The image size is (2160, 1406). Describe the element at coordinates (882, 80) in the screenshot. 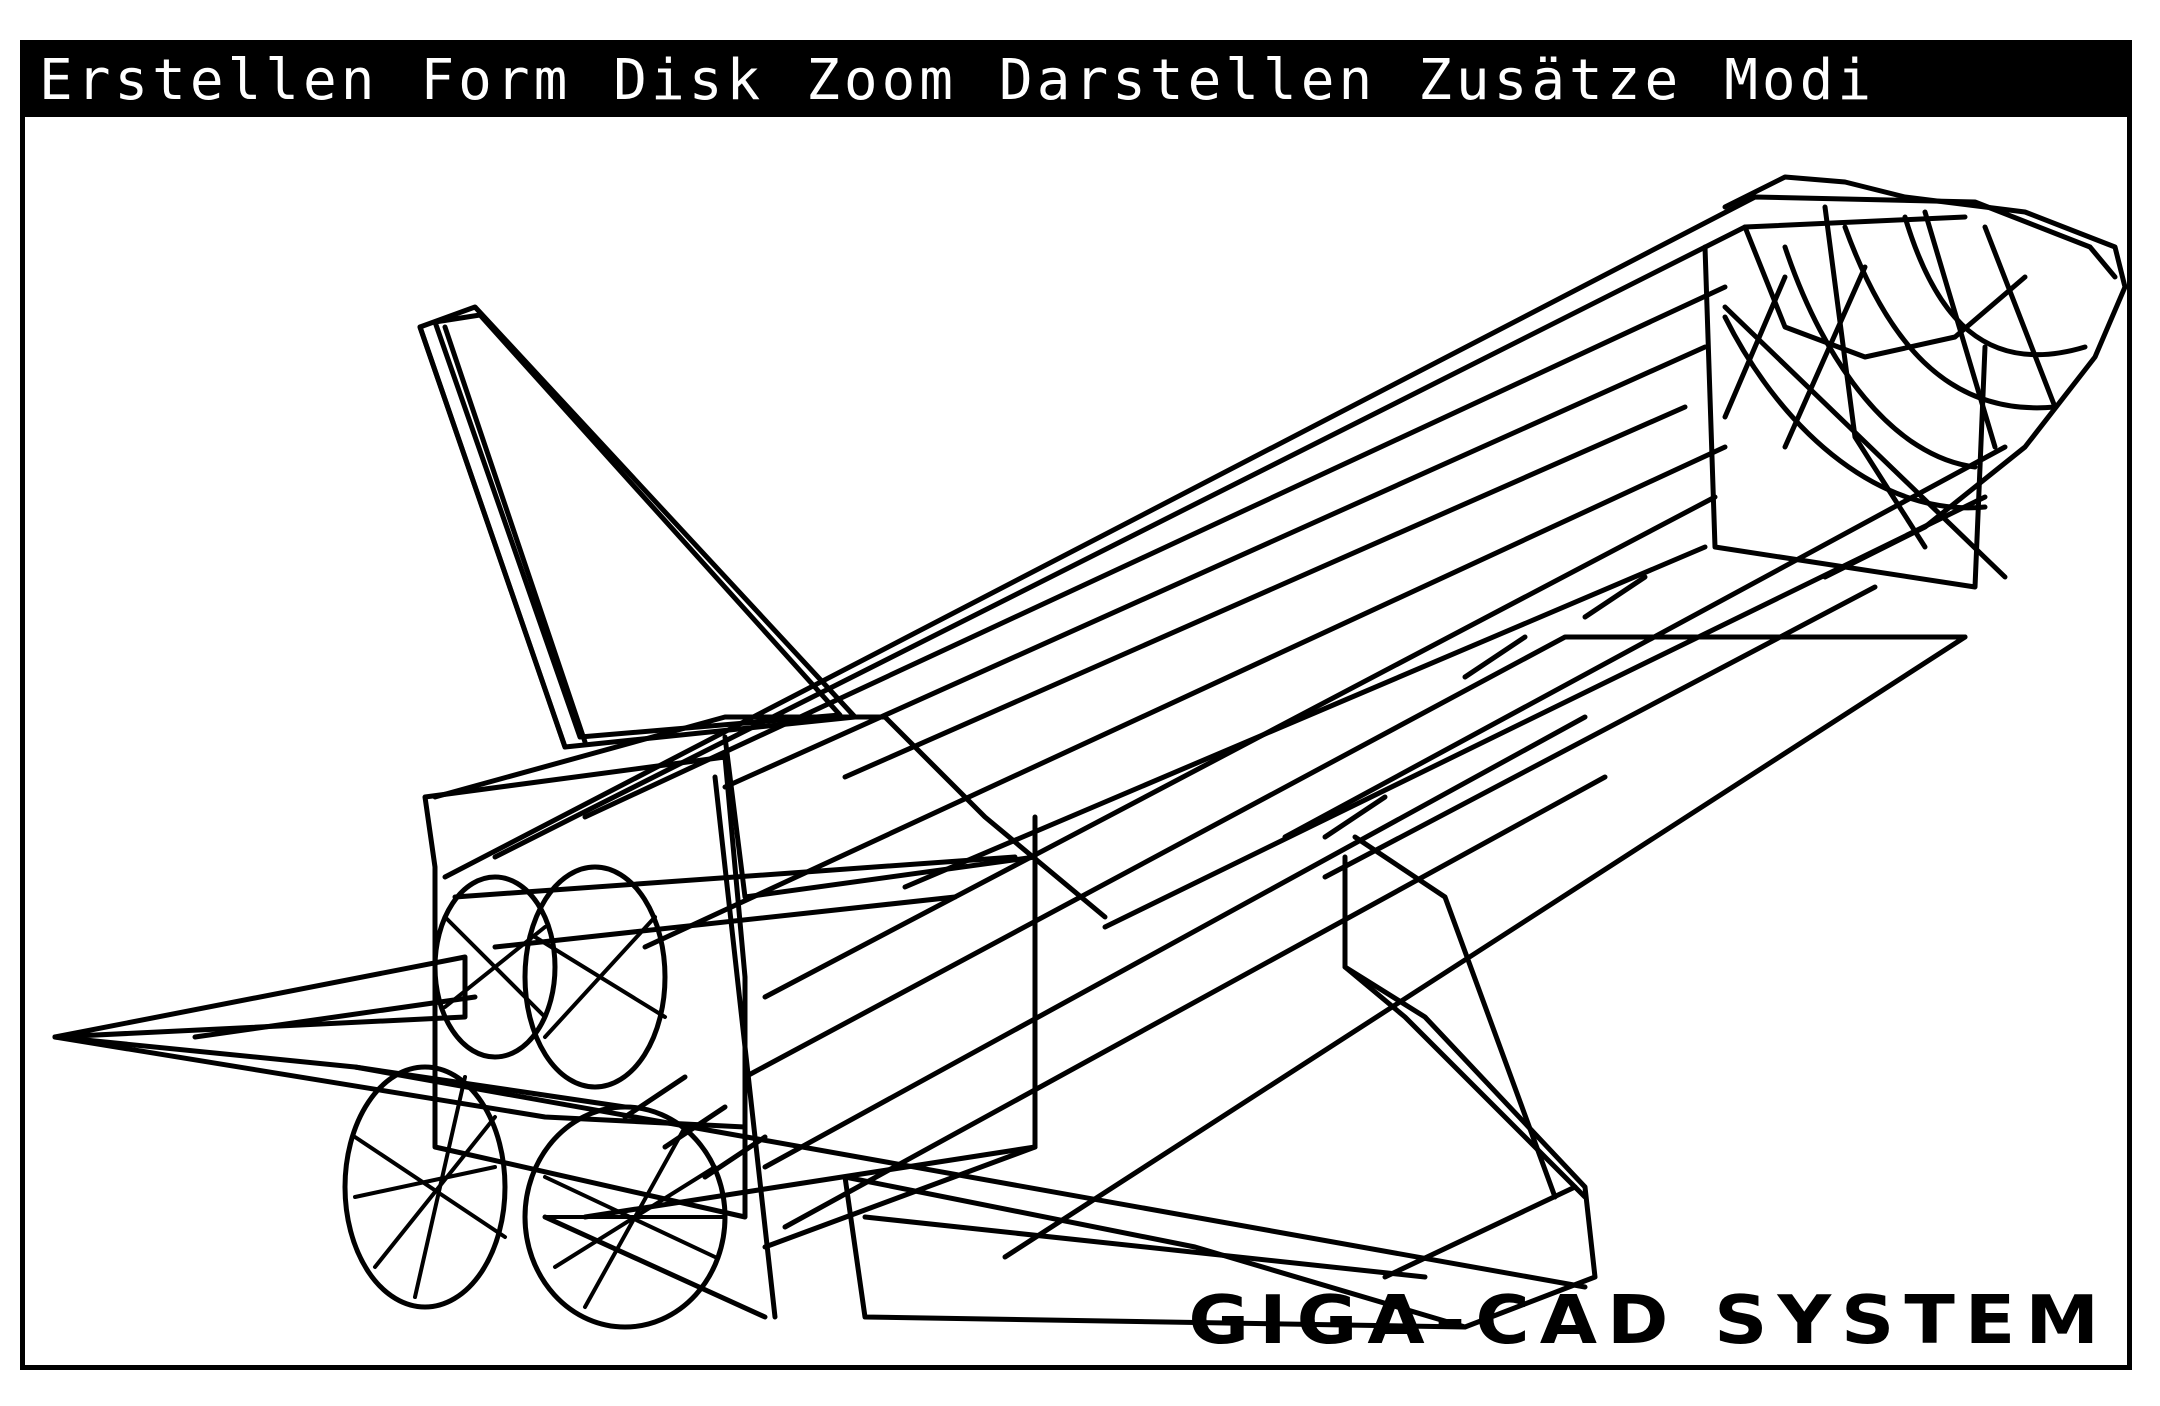

I see `menu-zoom: Zoom` at that location.